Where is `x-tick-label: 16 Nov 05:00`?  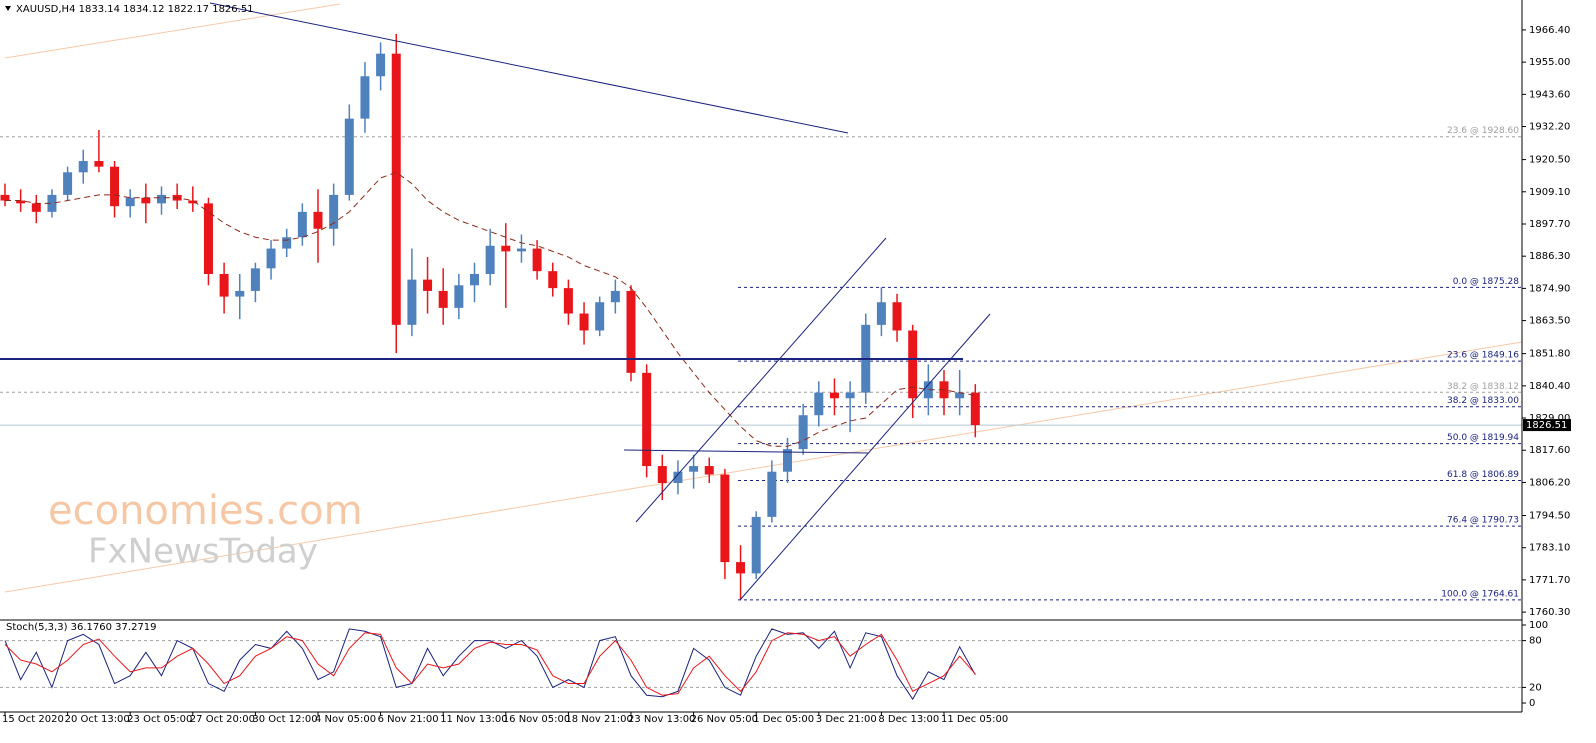 x-tick-label: 16 Nov 05:00 is located at coordinates (536, 719).